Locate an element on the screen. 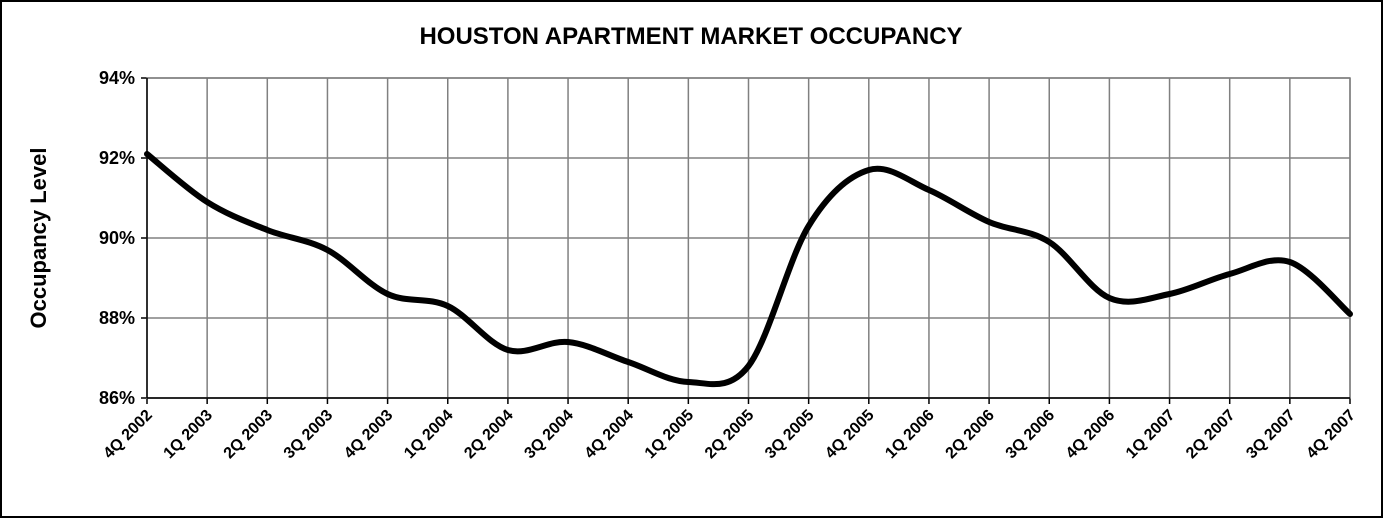 Image resolution: width=1383 pixels, height=518 pixels. y-axis-label: Occupancy Level is located at coordinates (38, 238).